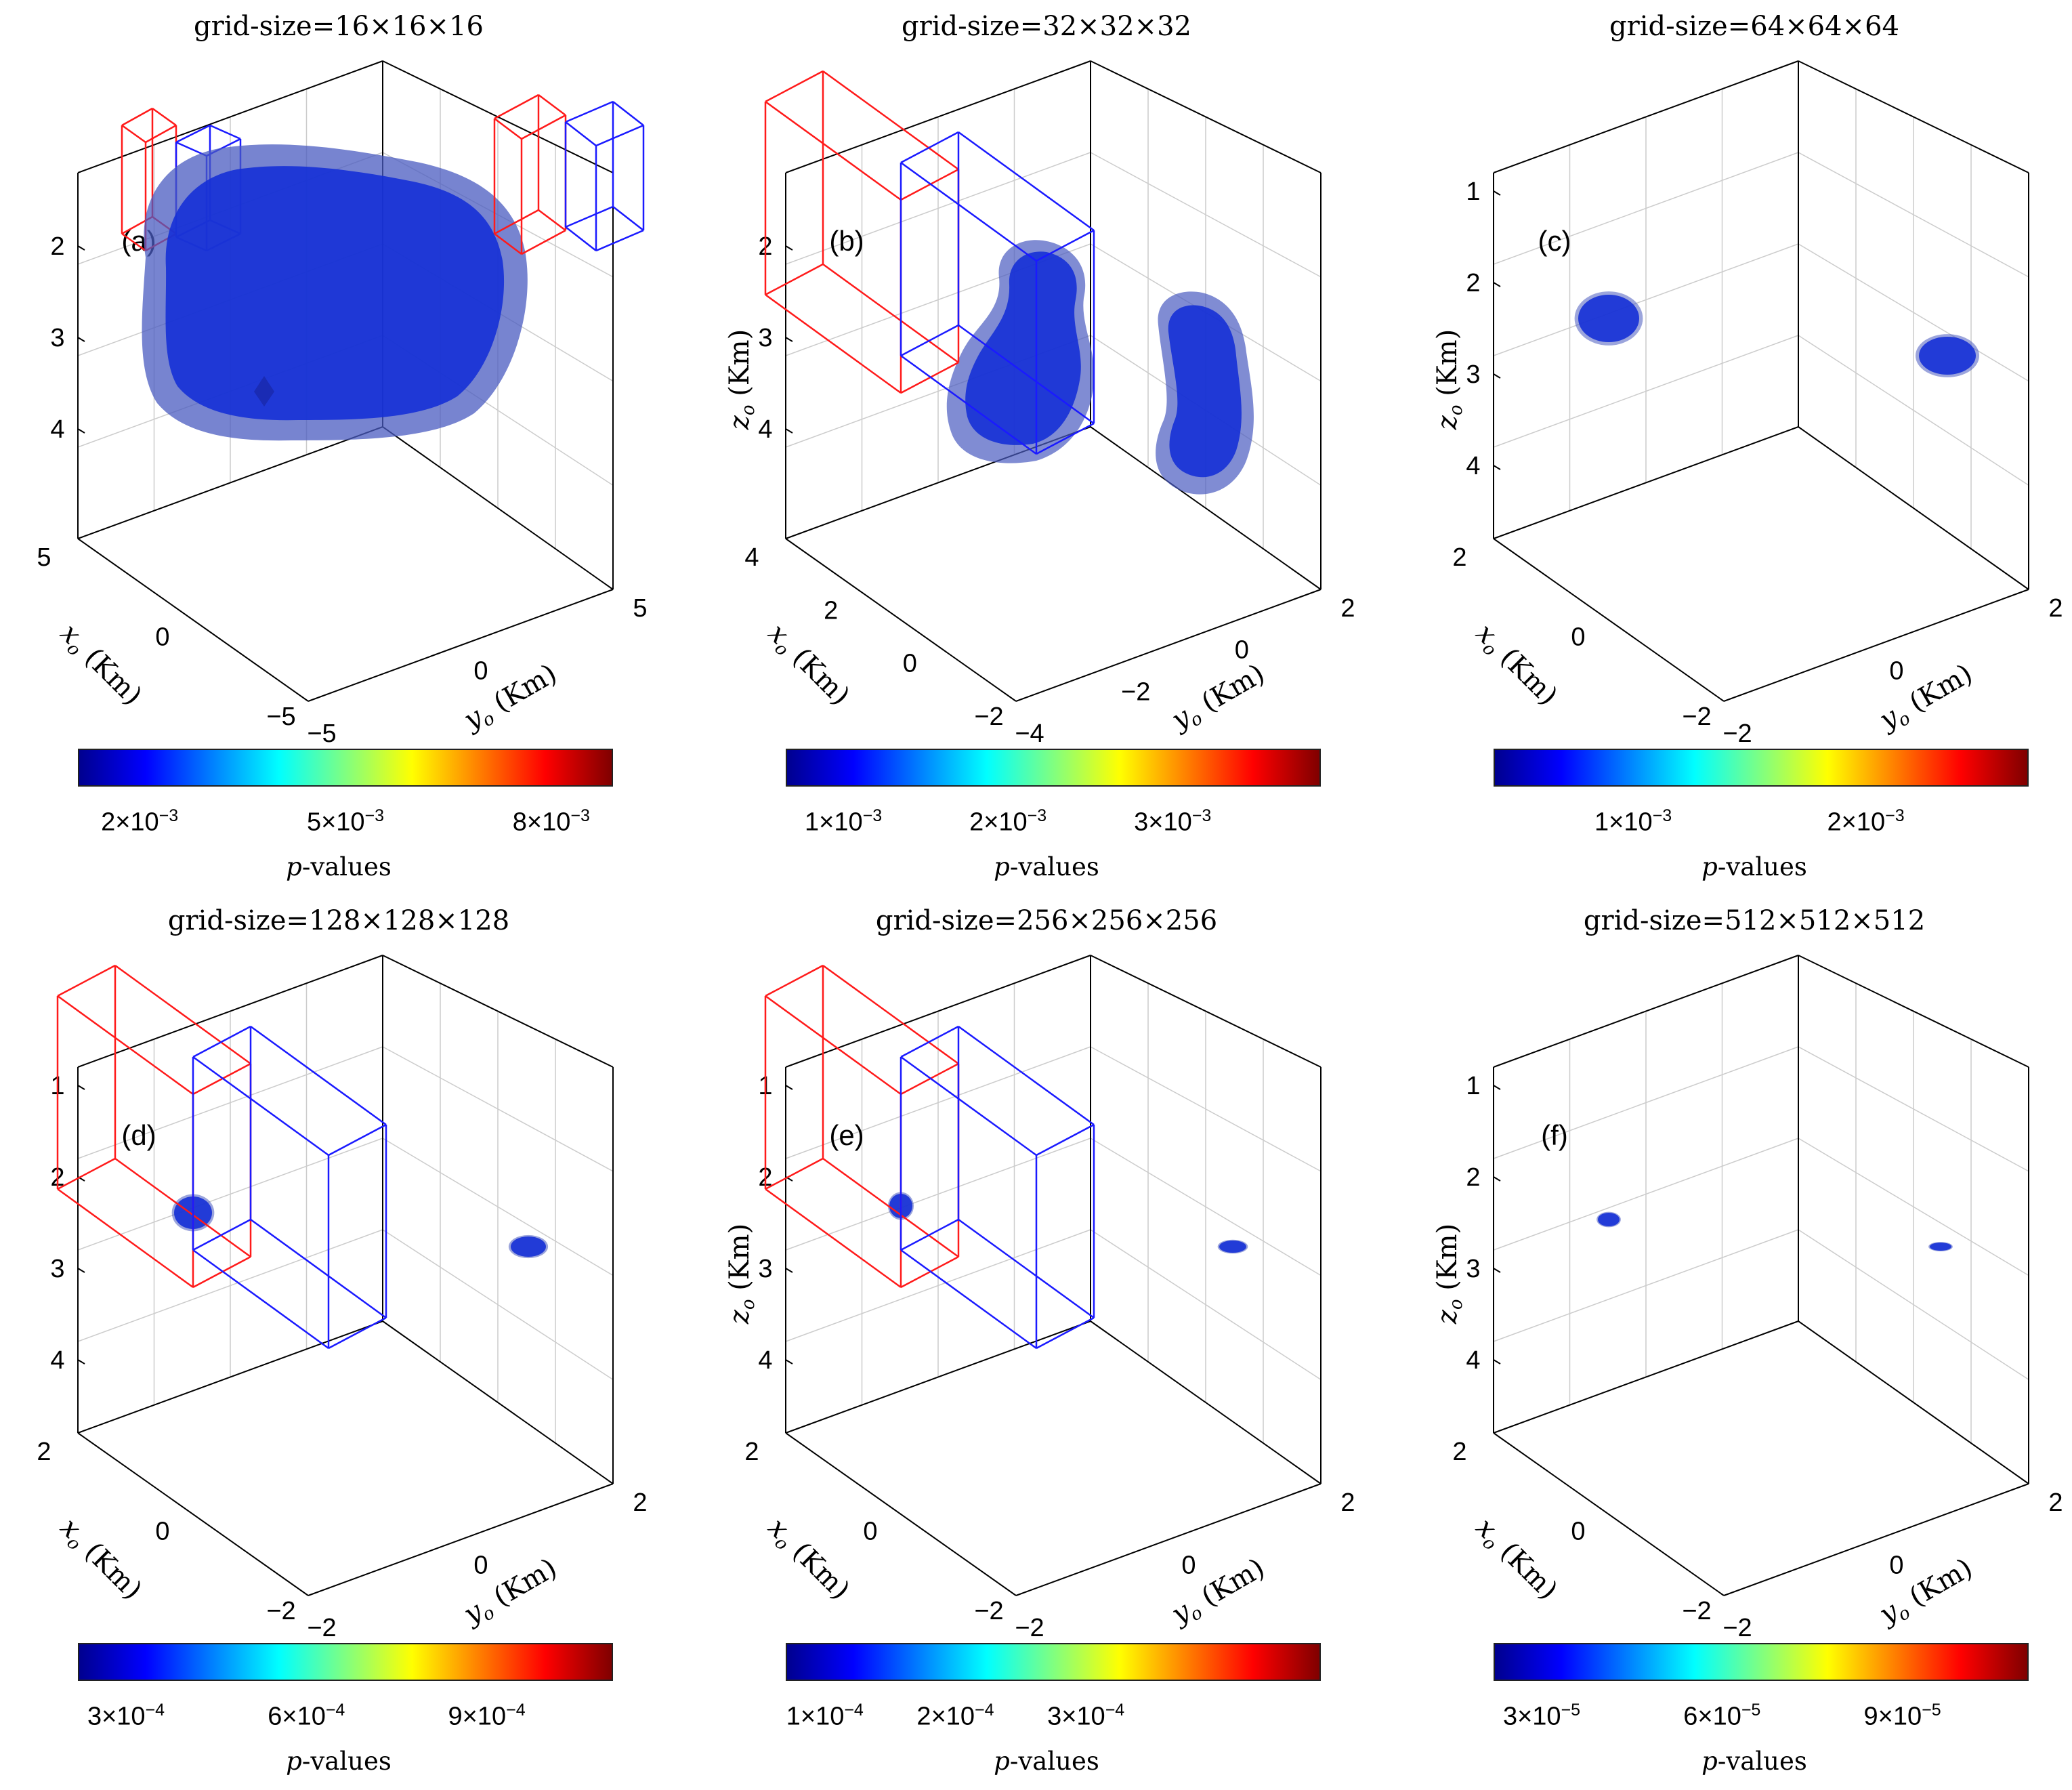  What do you see at coordinates (1029, 732) in the screenshot?
I see `y-tick-label: −4` at bounding box center [1029, 732].